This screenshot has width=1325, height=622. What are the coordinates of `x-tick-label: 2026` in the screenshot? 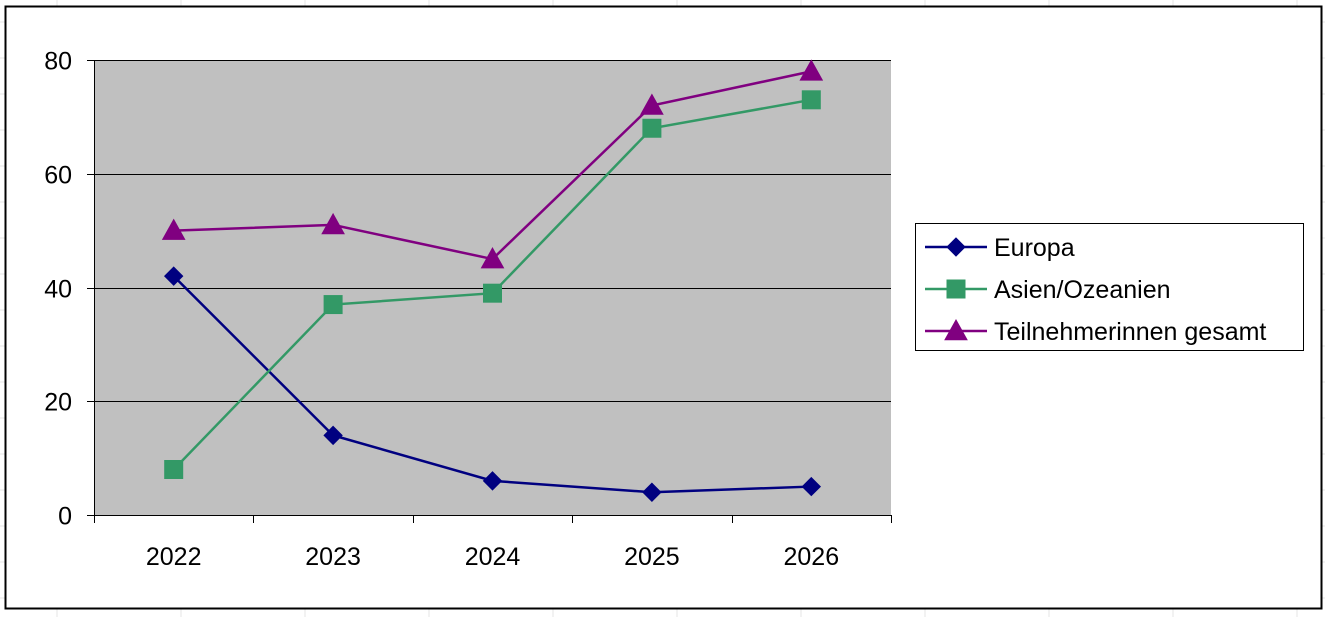 It's located at (811, 557).